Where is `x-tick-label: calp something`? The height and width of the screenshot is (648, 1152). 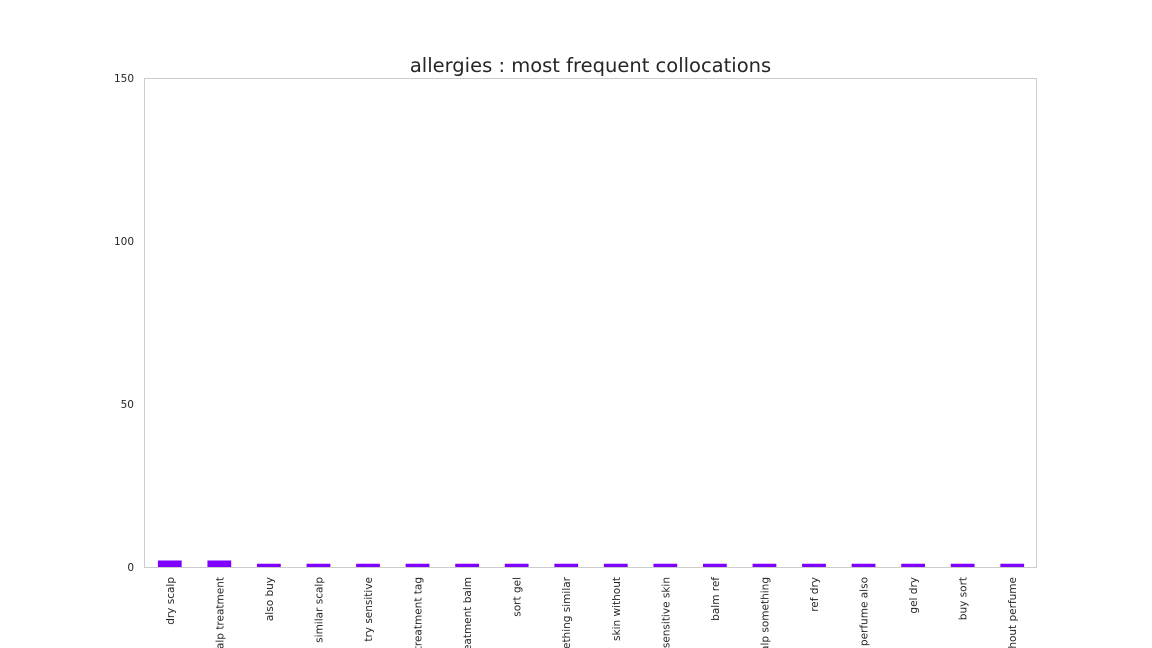 x-tick-label: calp something is located at coordinates (765, 612).